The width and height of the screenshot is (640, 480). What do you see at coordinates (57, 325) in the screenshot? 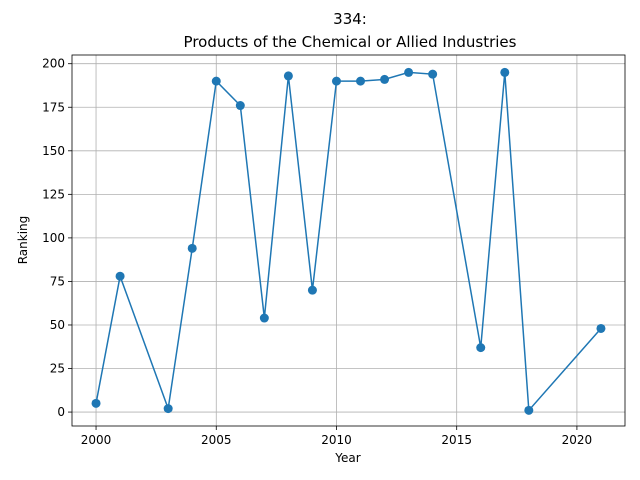
I see `y-tick-label: 50` at bounding box center [57, 325].